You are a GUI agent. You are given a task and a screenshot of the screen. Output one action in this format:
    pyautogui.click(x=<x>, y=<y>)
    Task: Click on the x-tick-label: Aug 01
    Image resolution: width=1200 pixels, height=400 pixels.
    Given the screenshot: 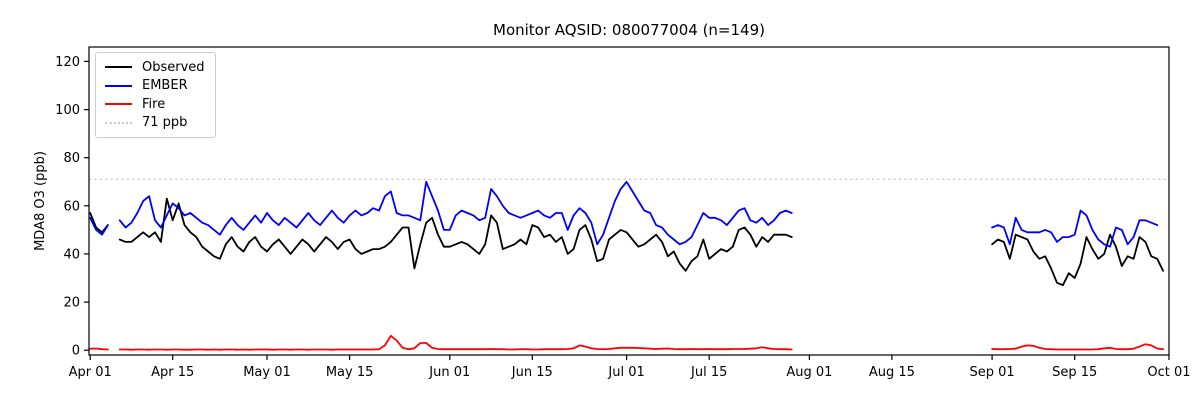 What is the action you would take?
    pyautogui.click(x=809, y=372)
    